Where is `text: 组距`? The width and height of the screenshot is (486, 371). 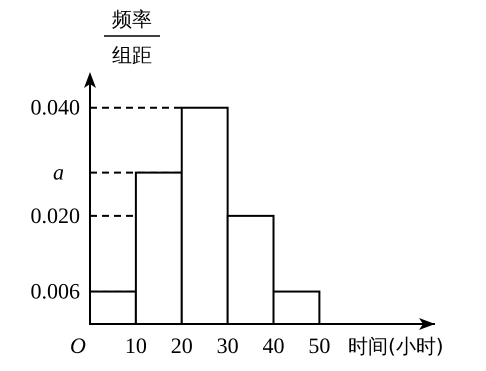
text: 组距 is located at coordinates (132, 55).